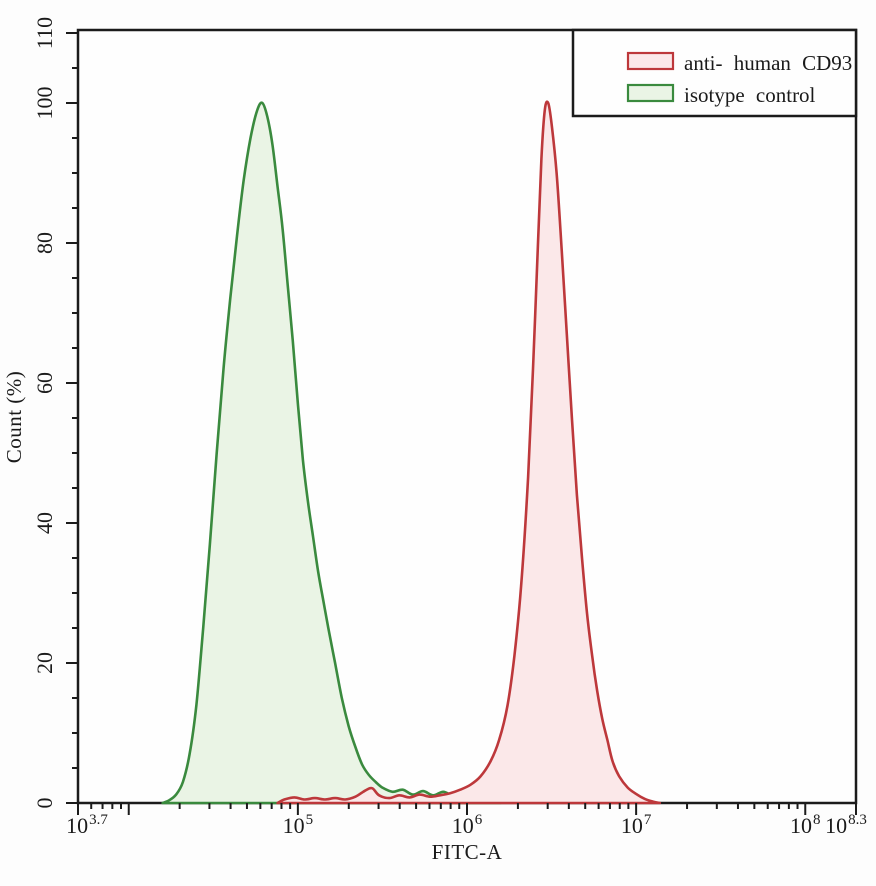 This screenshot has width=876, height=886. I want to click on y-tick-label: 80, so click(44, 243).